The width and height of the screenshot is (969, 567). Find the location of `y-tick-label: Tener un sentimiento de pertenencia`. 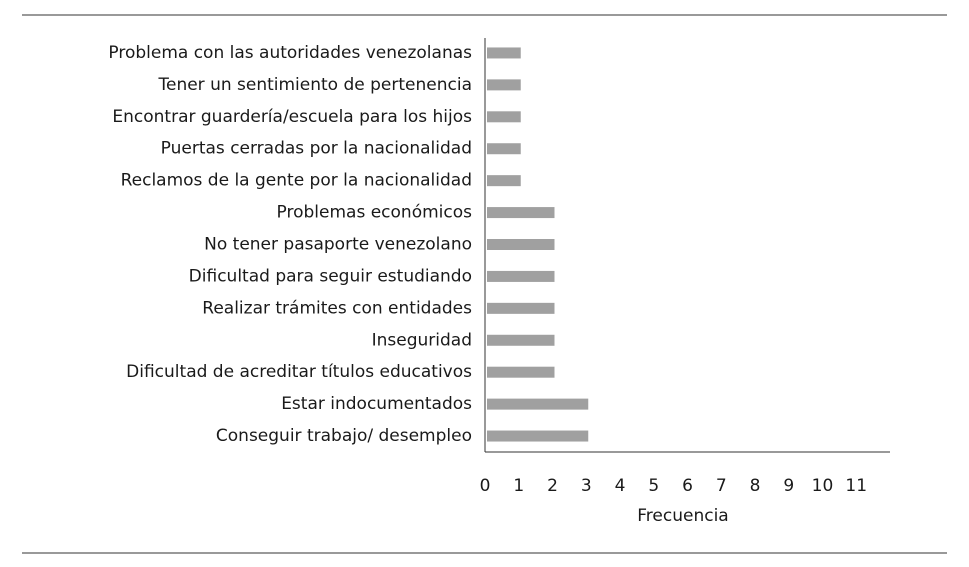

y-tick-label: Tener un sentimiento de pertenencia is located at coordinates (314, 85).